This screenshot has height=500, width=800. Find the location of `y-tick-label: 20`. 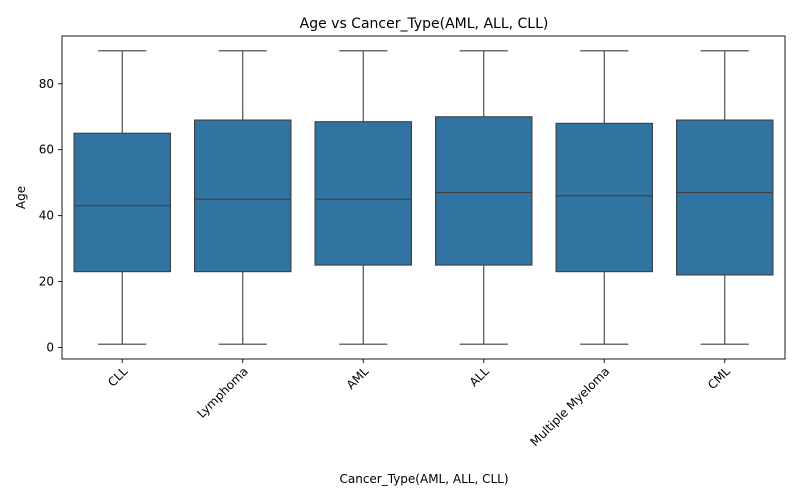

y-tick-label: 20 is located at coordinates (46, 282).